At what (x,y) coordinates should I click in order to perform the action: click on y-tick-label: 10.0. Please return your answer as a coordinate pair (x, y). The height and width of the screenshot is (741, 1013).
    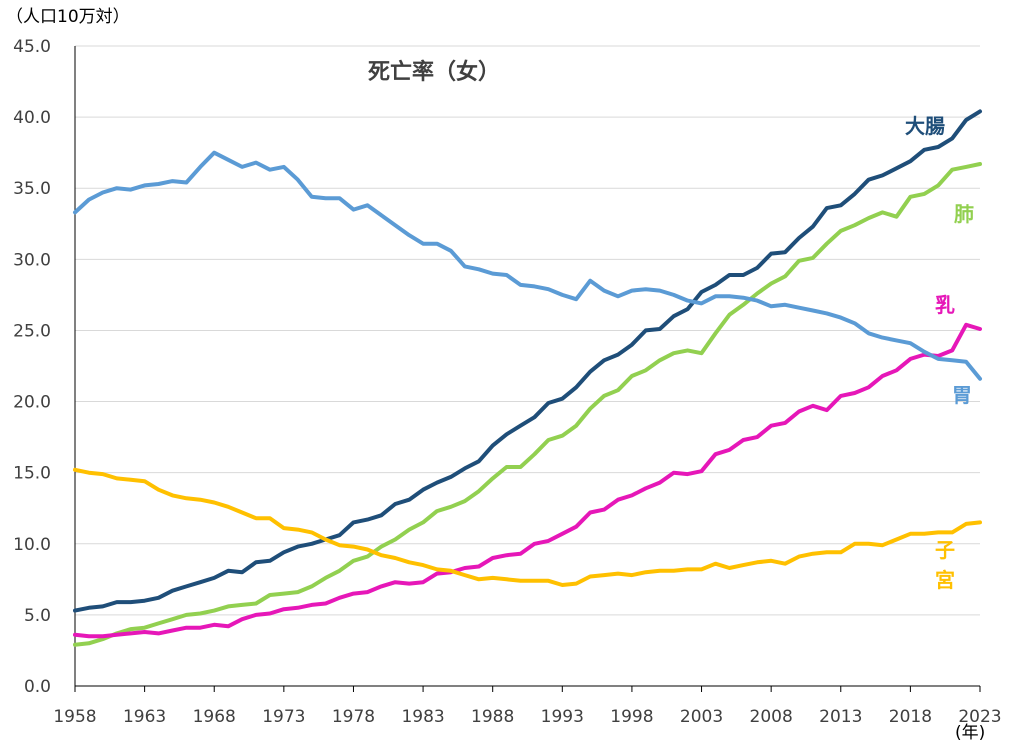
    Looking at the image, I should click on (32, 545).